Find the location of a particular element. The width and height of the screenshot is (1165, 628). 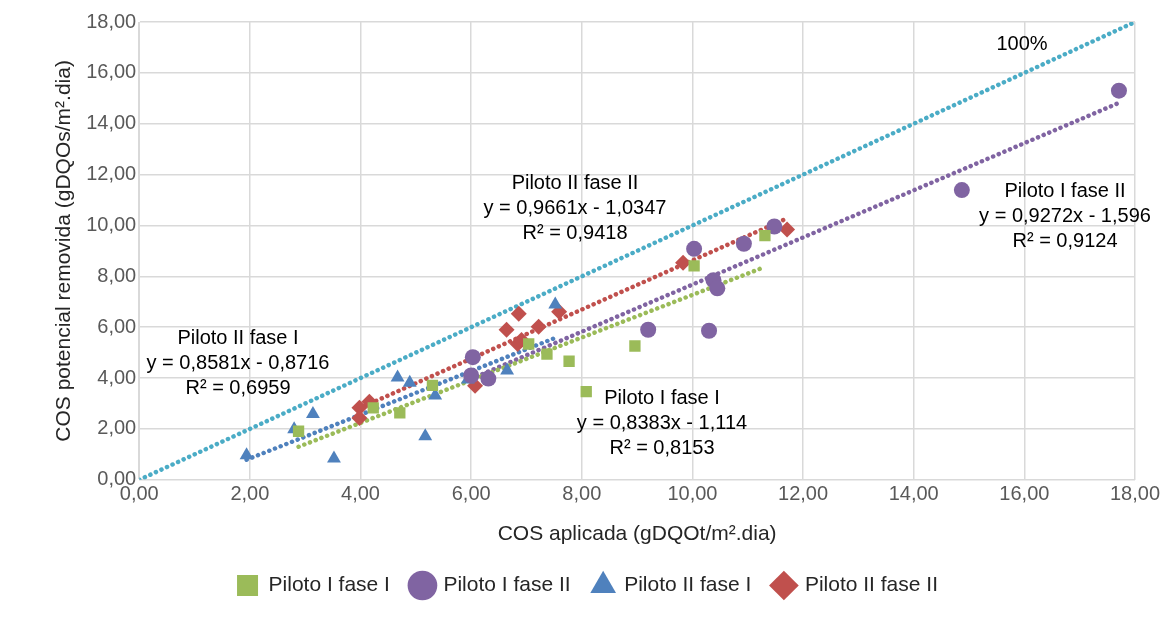

x-tick-label: 2,00 is located at coordinates (250, 493).